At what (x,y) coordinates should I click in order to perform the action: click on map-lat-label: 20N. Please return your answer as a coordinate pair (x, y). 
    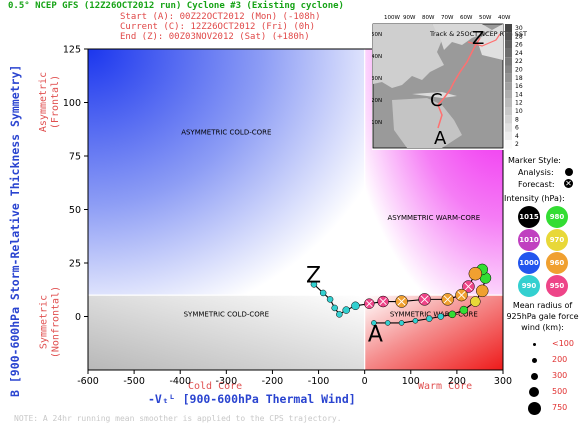
    Looking at the image, I should click on (377, 101).